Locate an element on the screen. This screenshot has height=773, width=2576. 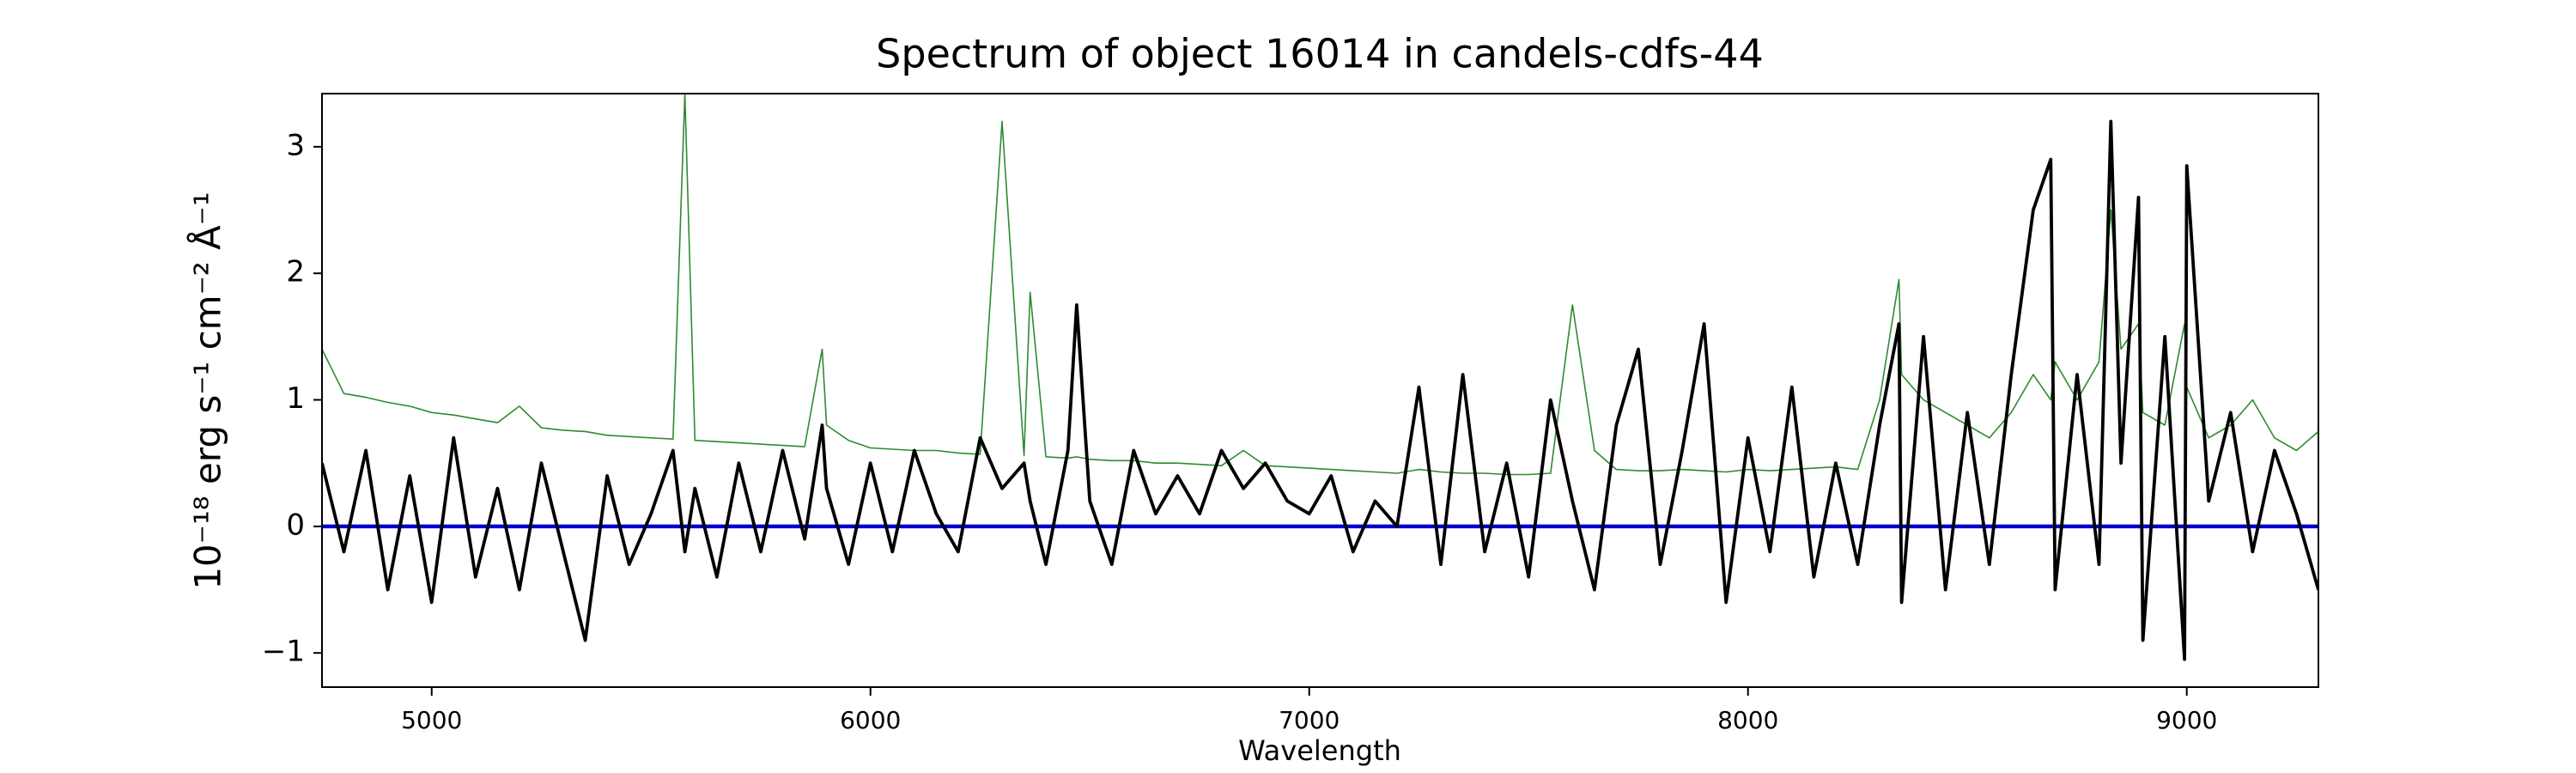
y-axis-label: 10⁻¹⁸ erg s⁻¹ cm⁻² Å⁻¹ is located at coordinates (207, 390).